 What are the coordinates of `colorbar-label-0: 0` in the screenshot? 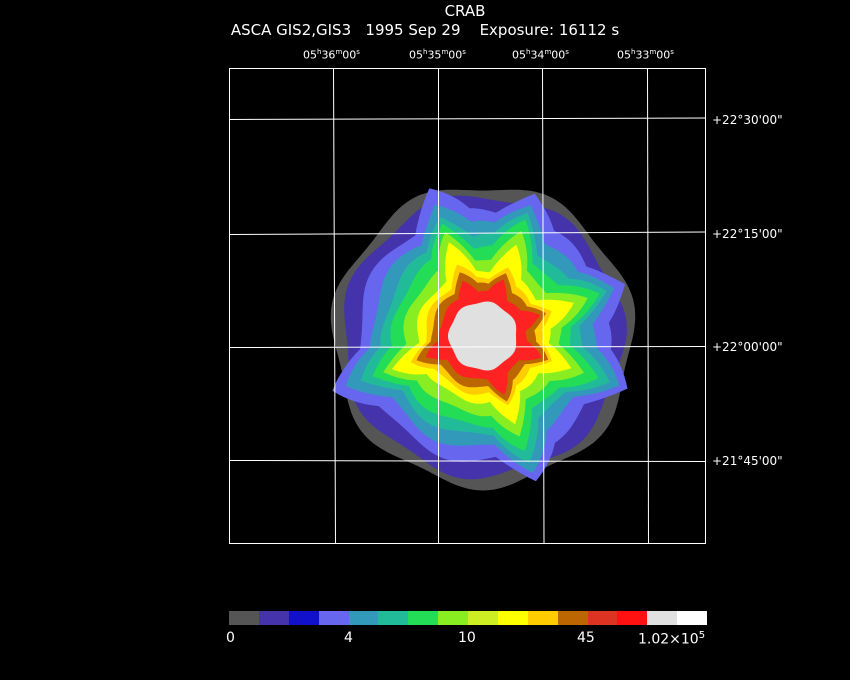 It's located at (230, 638).